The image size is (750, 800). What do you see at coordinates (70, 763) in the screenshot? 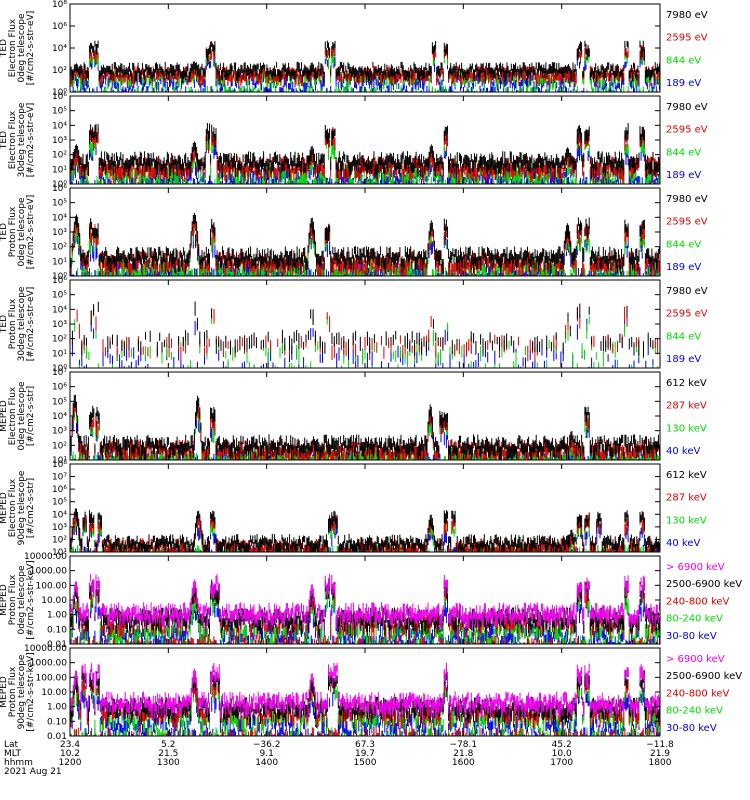
I see `x-tick-hhmm: 1200` at bounding box center [70, 763].